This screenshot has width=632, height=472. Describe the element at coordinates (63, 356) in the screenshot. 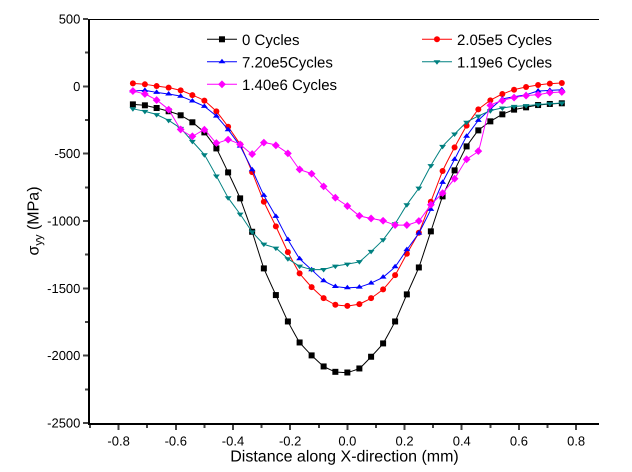

I see `y-tick-label: -2000` at that location.